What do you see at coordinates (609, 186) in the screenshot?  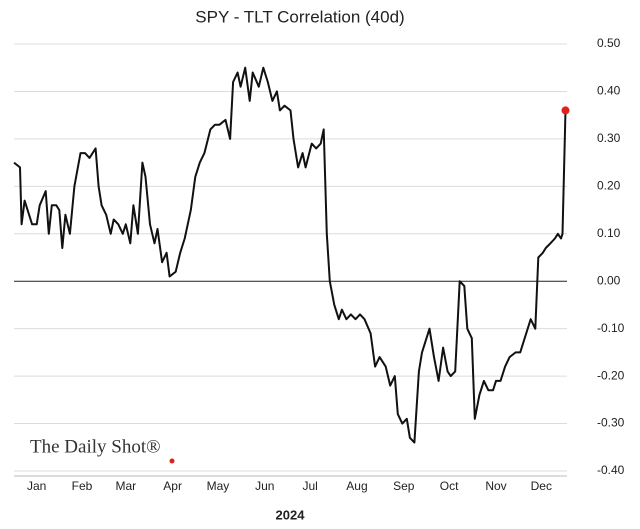 I see `y-tick-label: 0.20` at bounding box center [609, 186].